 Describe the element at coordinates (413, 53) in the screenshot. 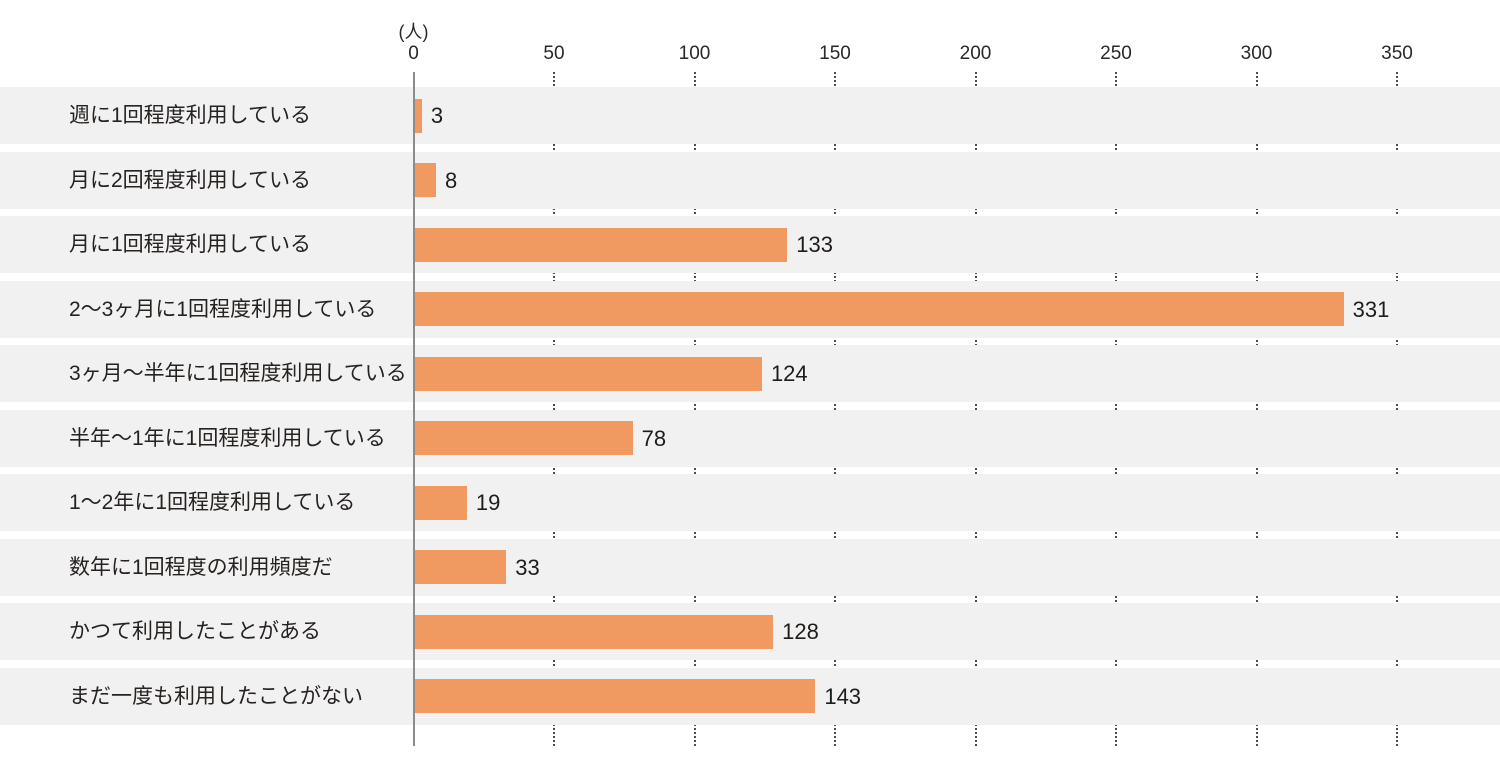

I see `x-axis-tick-label: 0` at that location.